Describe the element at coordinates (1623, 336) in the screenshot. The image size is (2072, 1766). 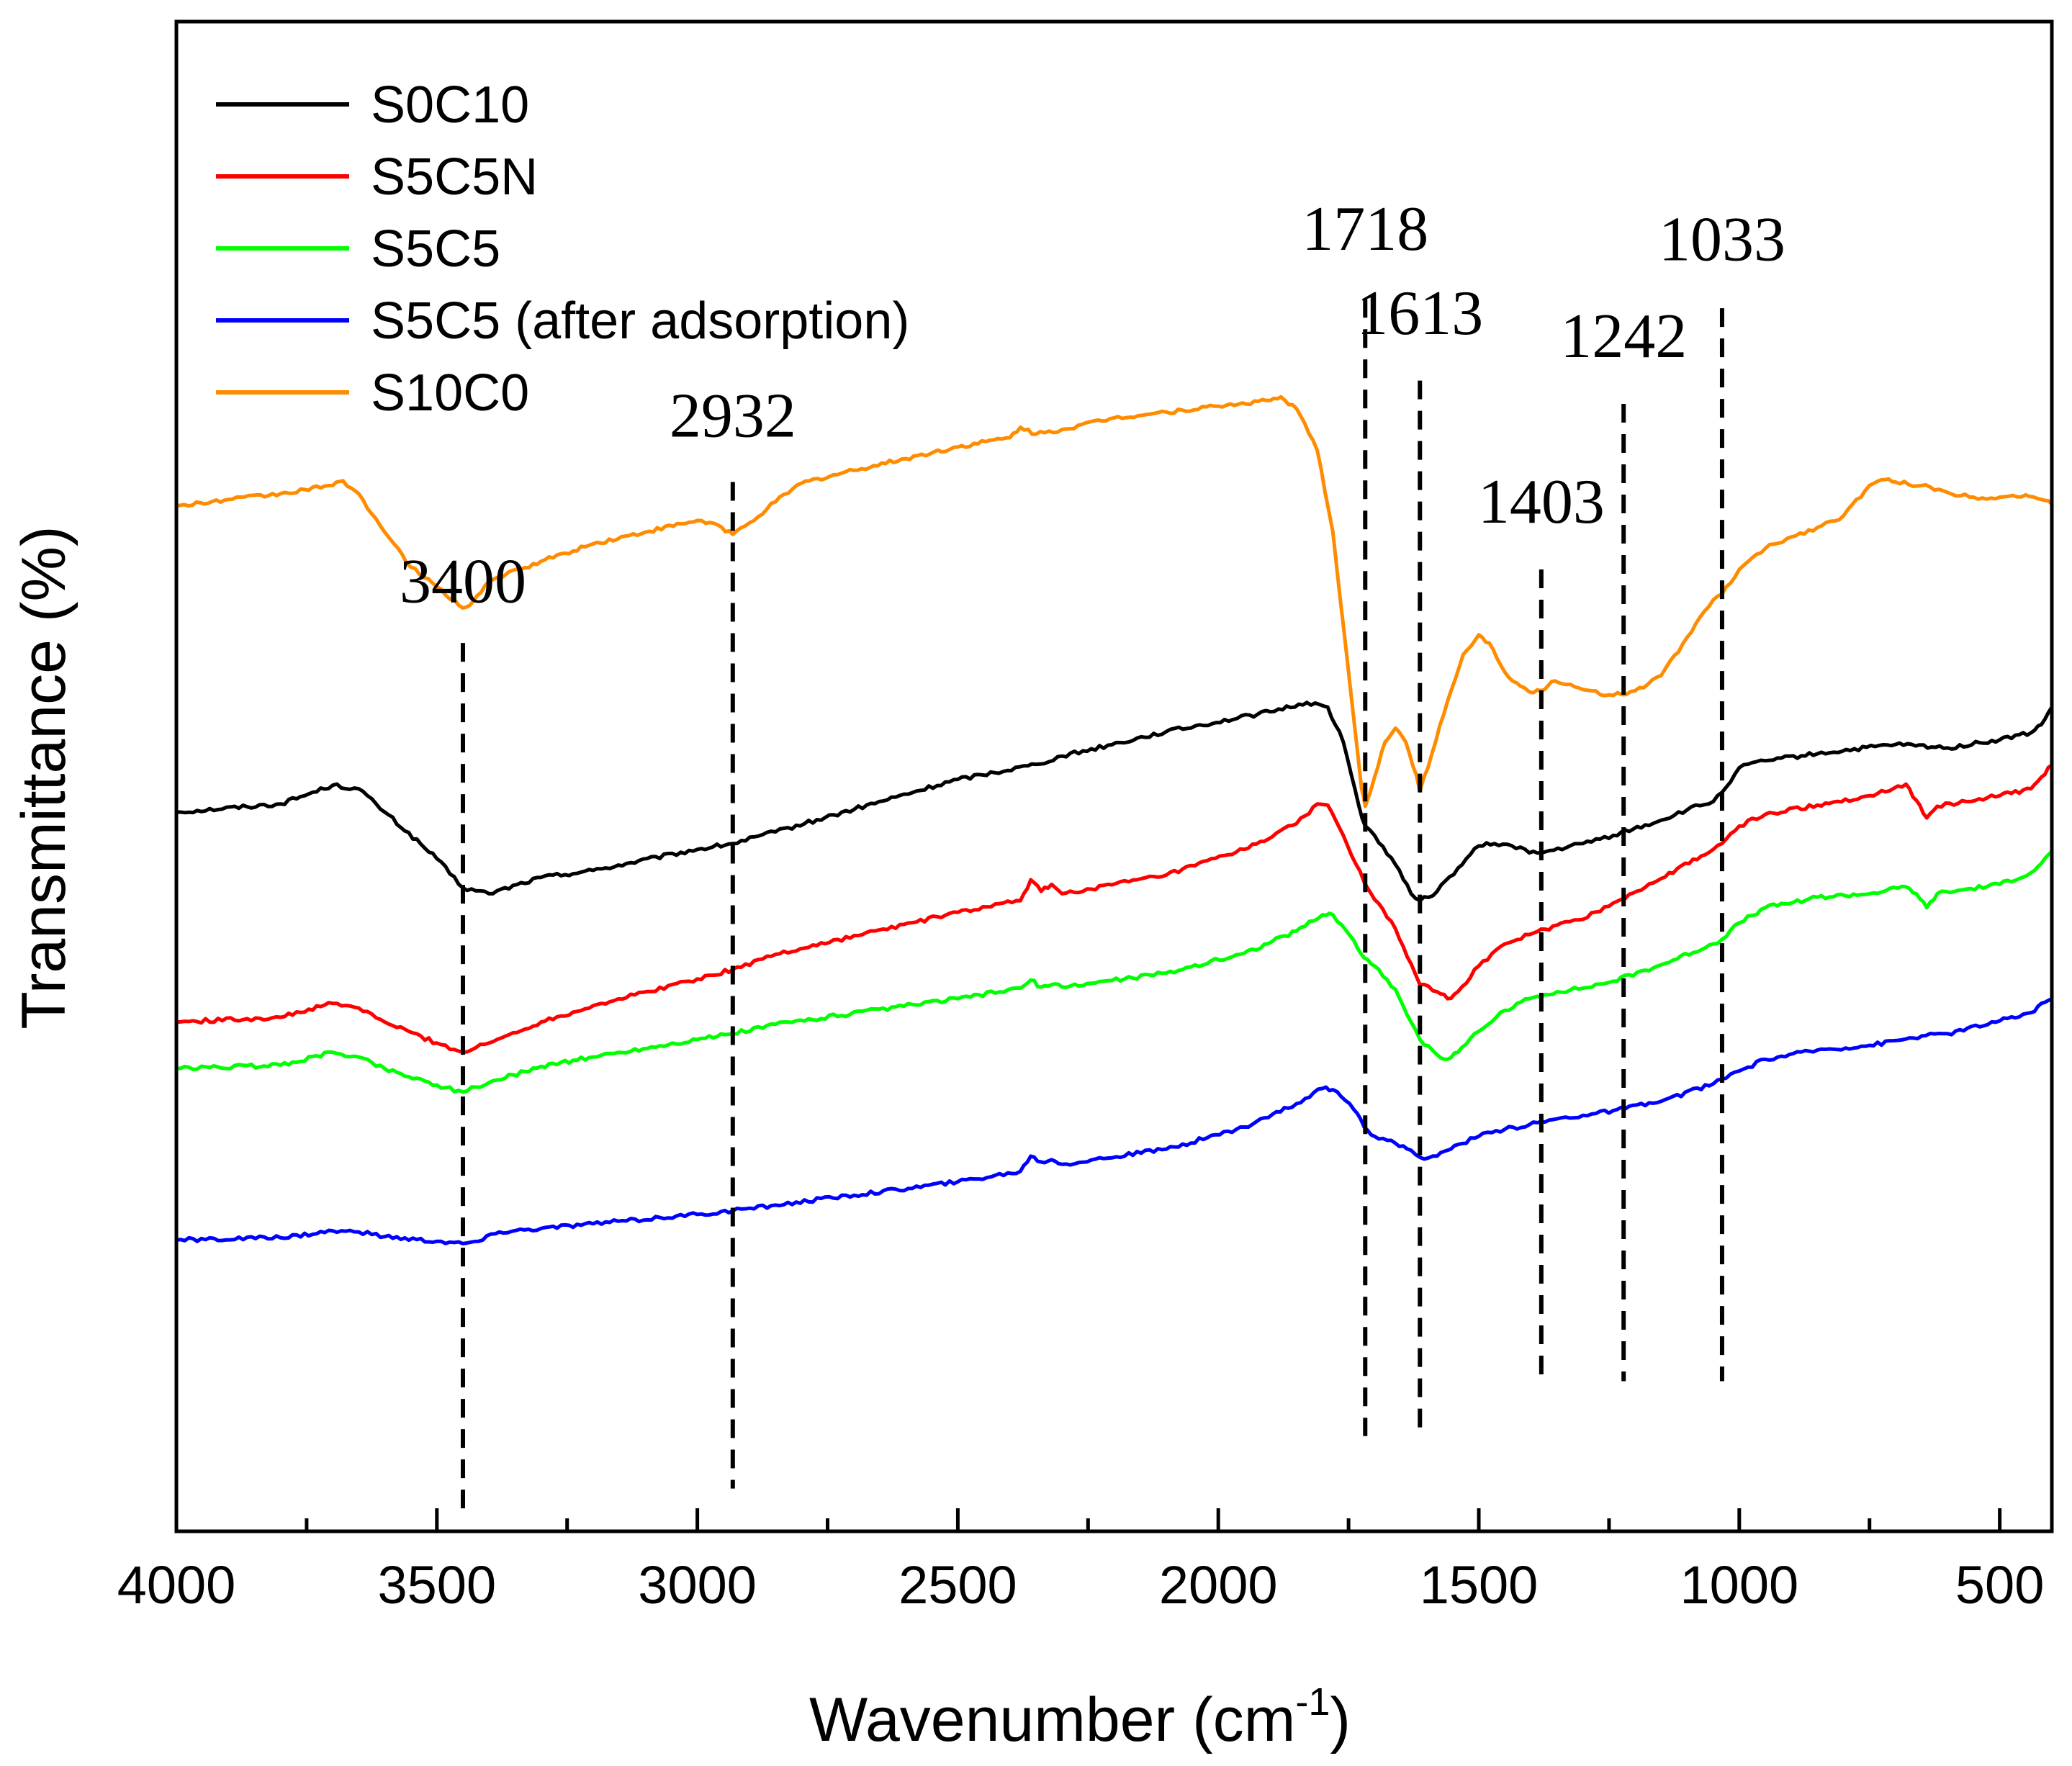
I see `annotation-label-1242: 1242` at that location.